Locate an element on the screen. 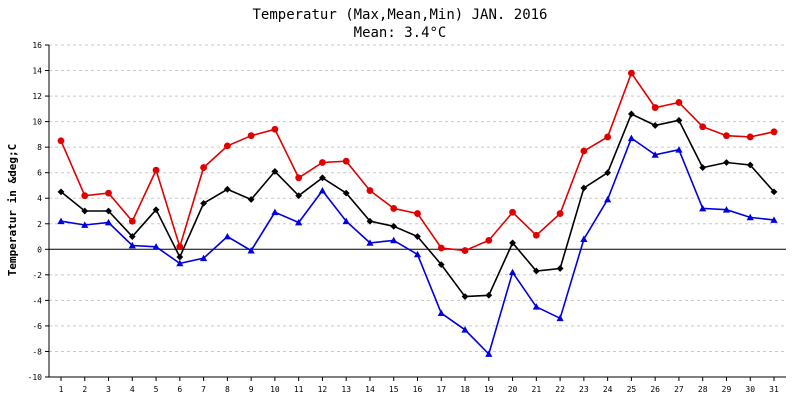 Image resolution: width=800 pixels, height=400 pixels. y-tick-label: 8 is located at coordinates (39, 147).